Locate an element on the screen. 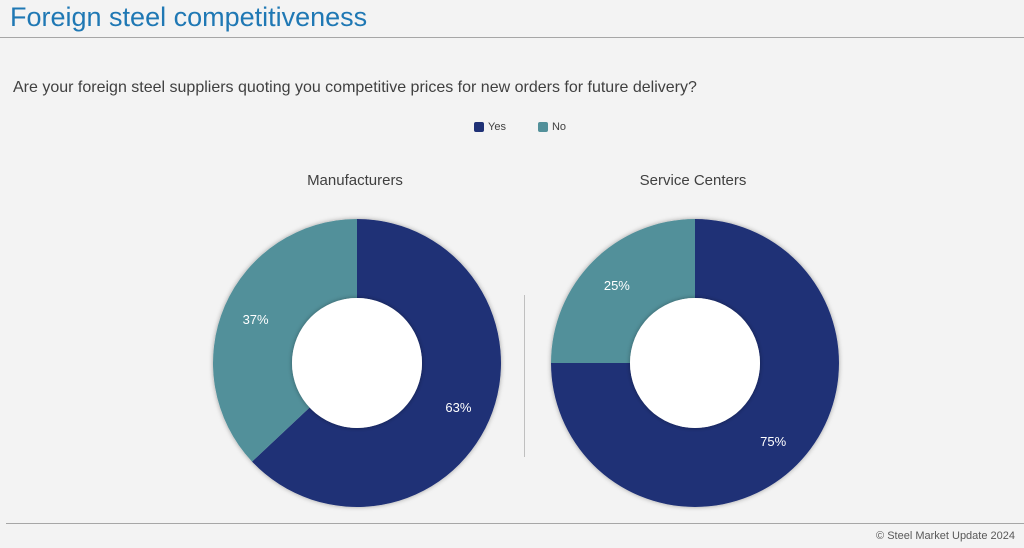 Image resolution: width=1024 pixels, height=548 pixels. service-centers-slice-yes is located at coordinates (695, 363).